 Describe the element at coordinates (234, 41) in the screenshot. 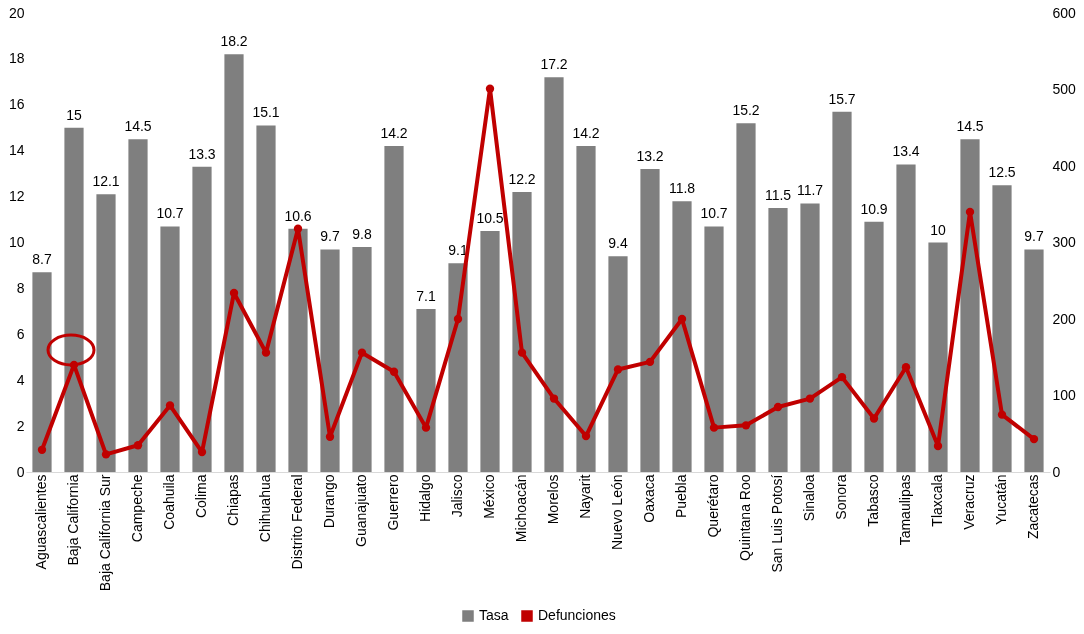

I see `data-label: 18.2` at that location.